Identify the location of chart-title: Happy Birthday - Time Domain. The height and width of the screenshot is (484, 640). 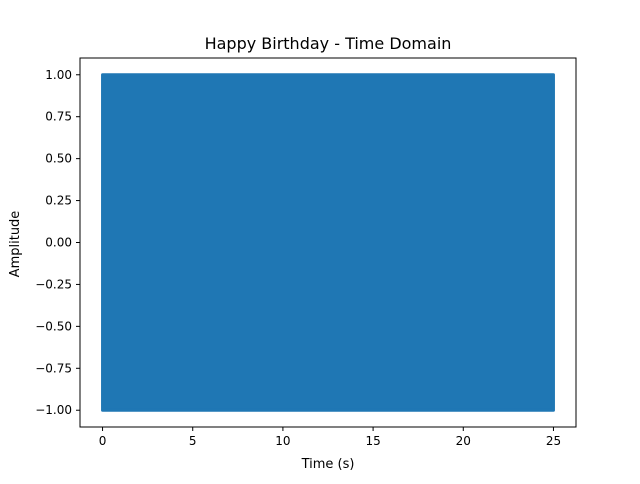
(328, 43).